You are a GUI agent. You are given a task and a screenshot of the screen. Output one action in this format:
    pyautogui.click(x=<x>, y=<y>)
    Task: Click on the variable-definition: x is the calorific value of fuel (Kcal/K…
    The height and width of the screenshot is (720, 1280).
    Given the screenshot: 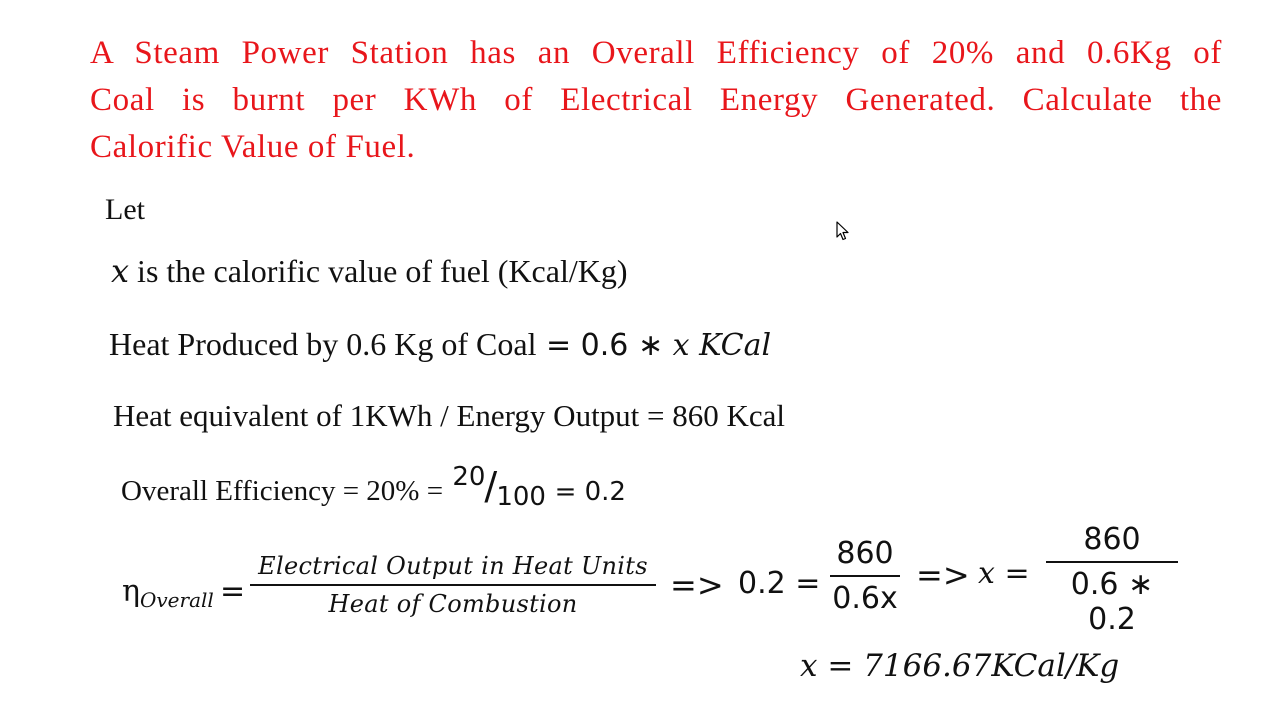 What is the action you would take?
    pyautogui.click(x=369, y=271)
    